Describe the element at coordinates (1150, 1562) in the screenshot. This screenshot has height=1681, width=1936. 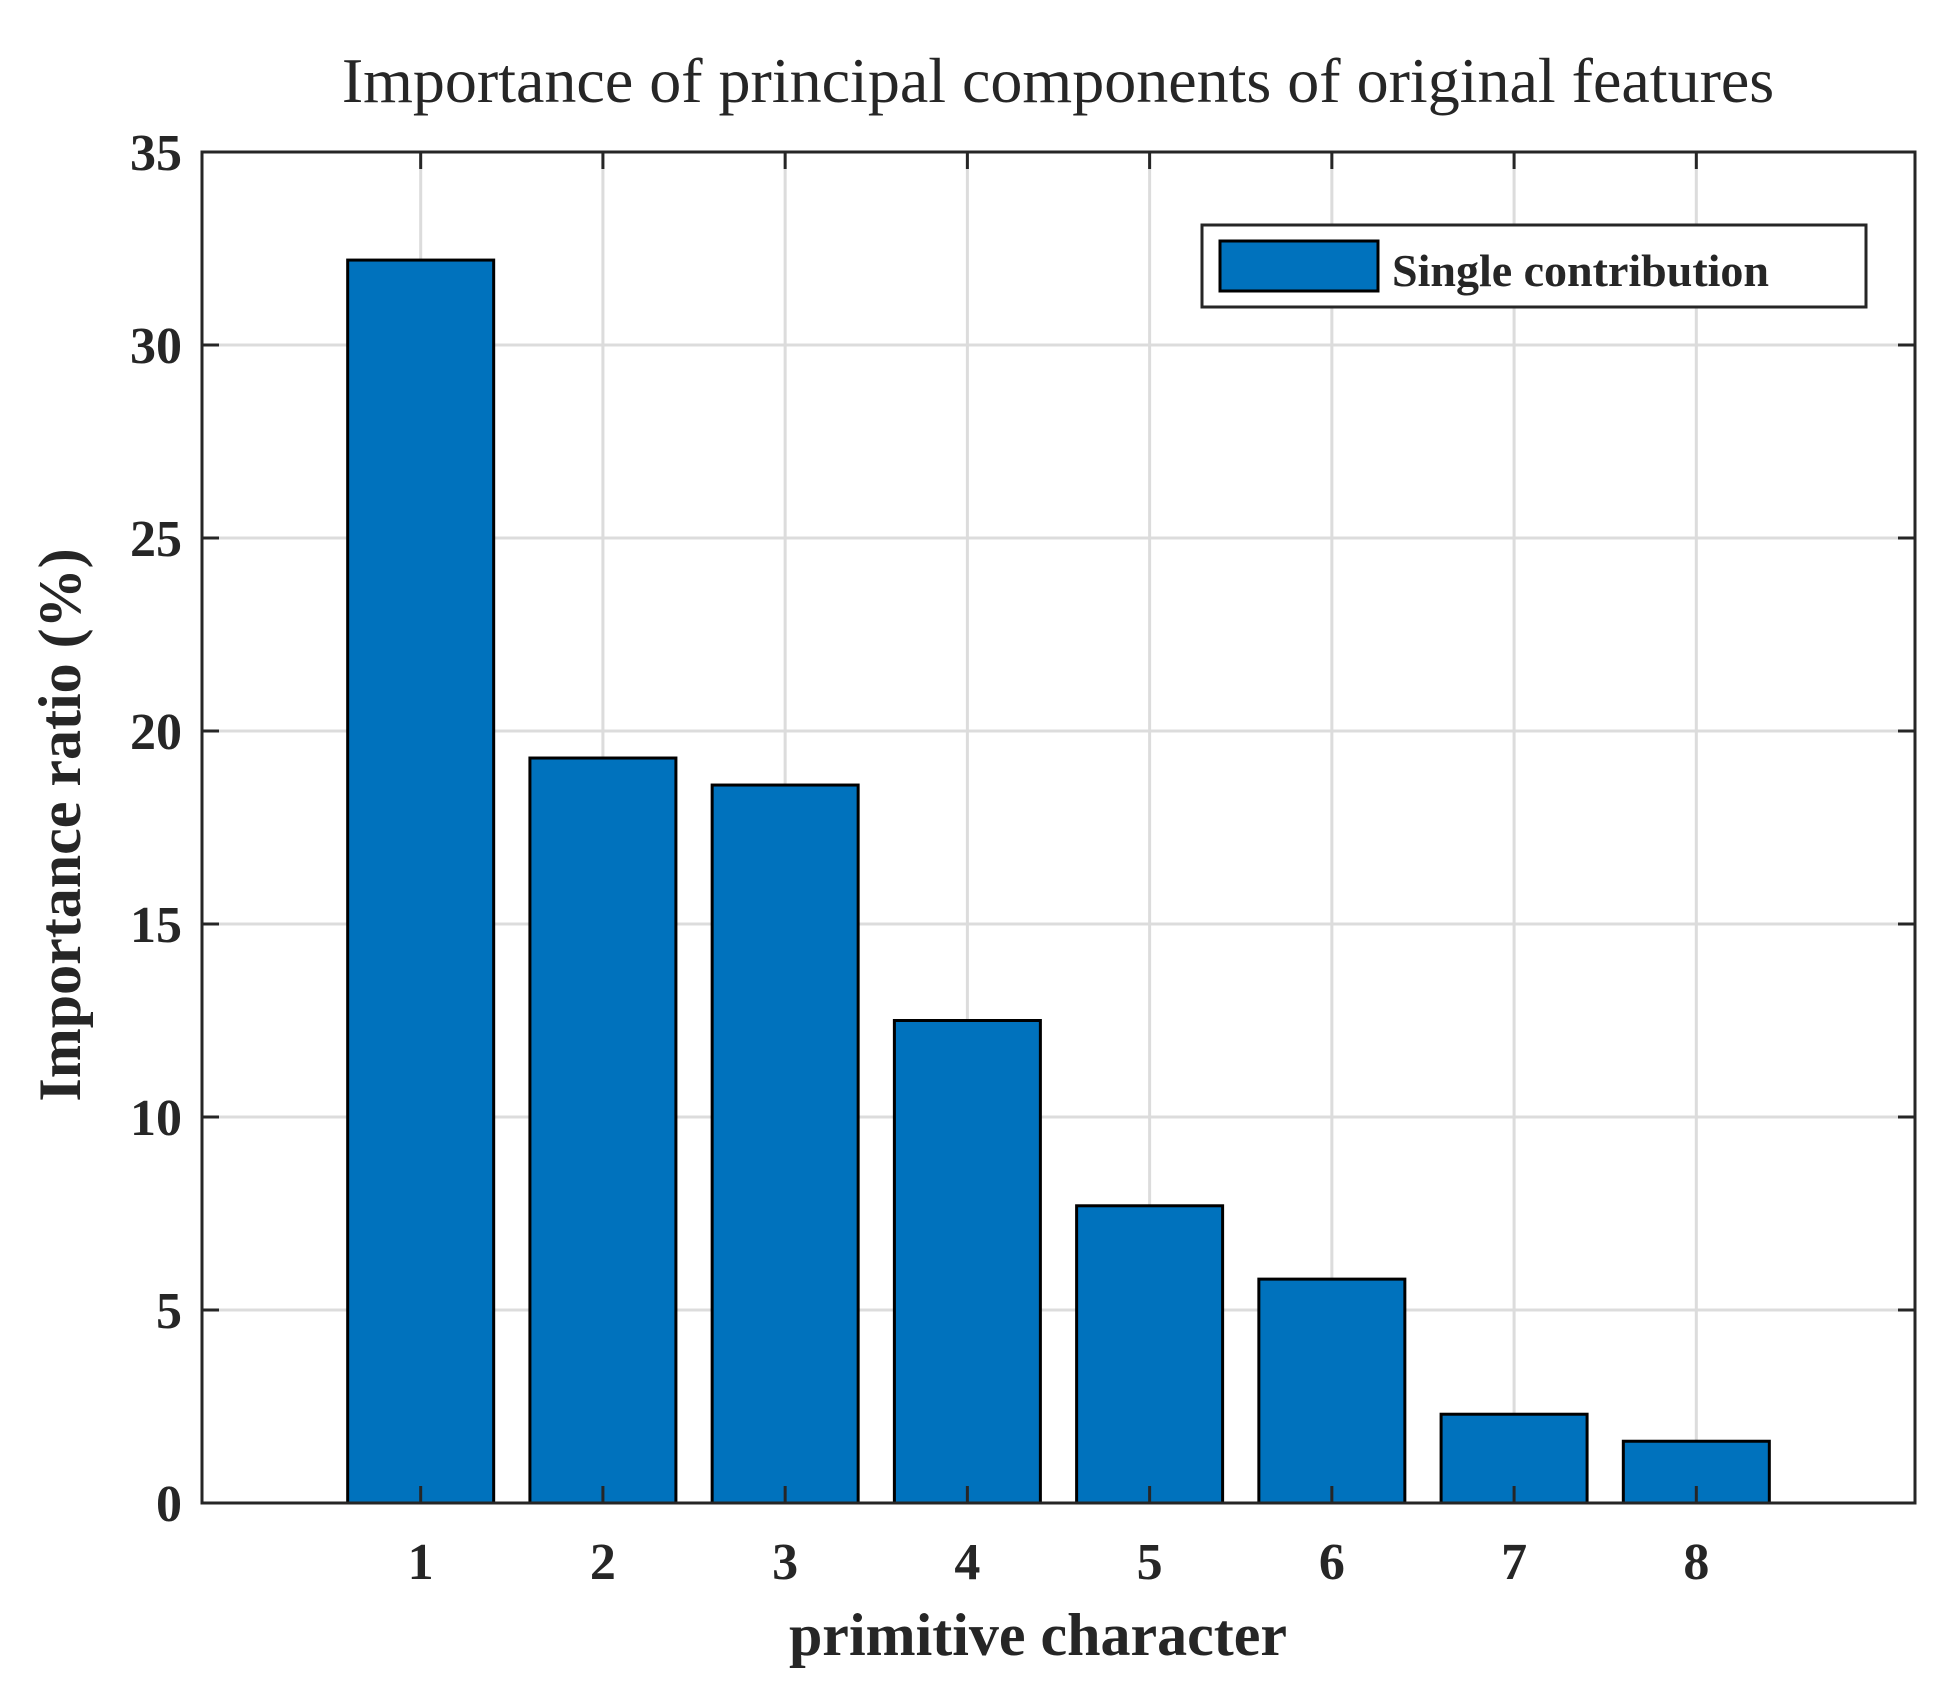
I see `x-tick-label-5: 5` at that location.